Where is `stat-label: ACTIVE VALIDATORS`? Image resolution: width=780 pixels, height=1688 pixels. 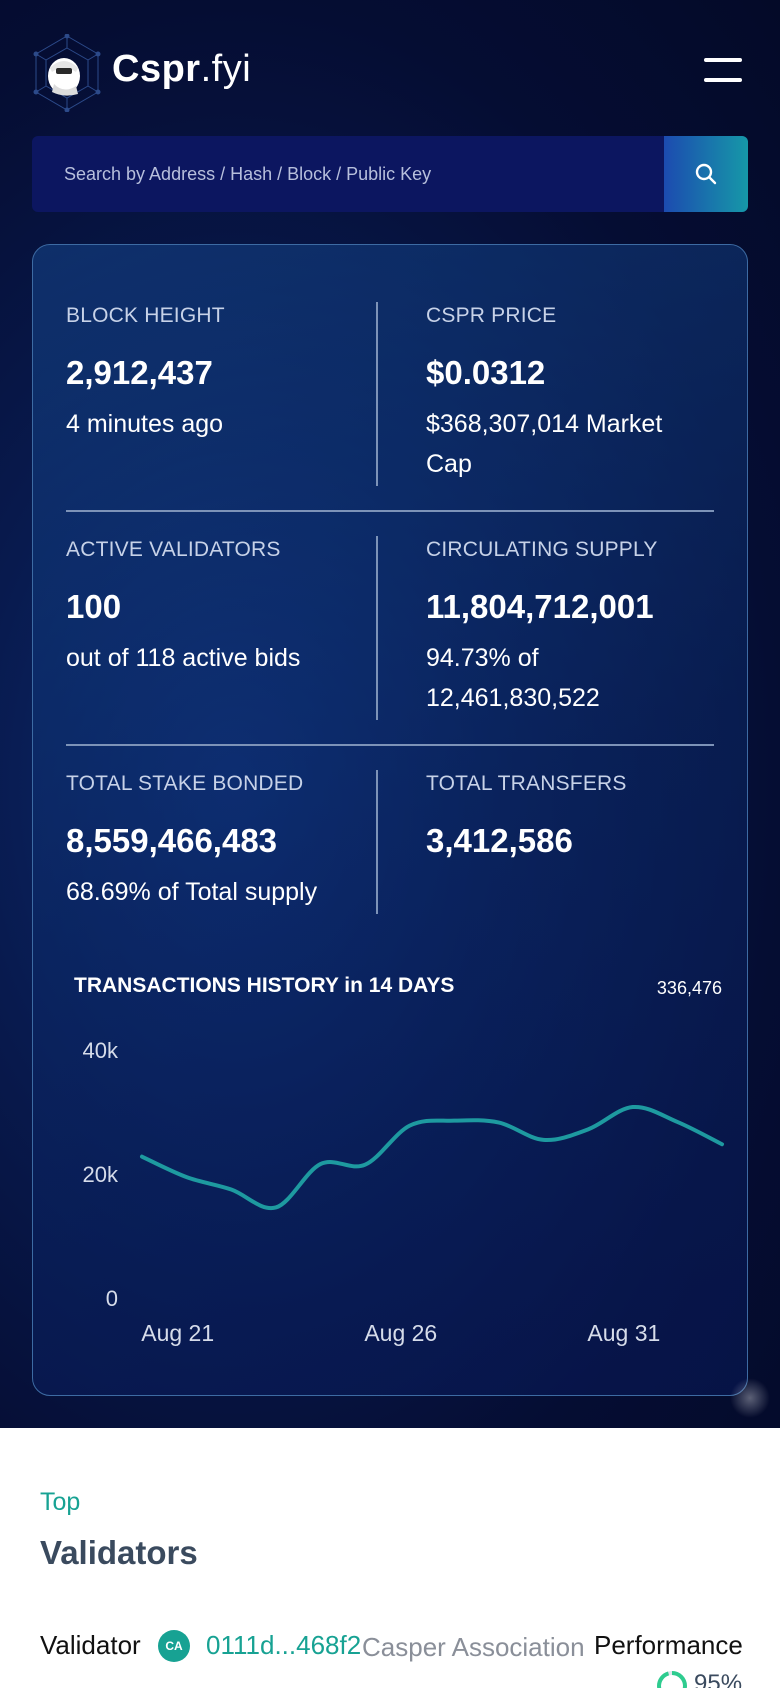 stat-label: ACTIVE VALIDATORS is located at coordinates (173, 549).